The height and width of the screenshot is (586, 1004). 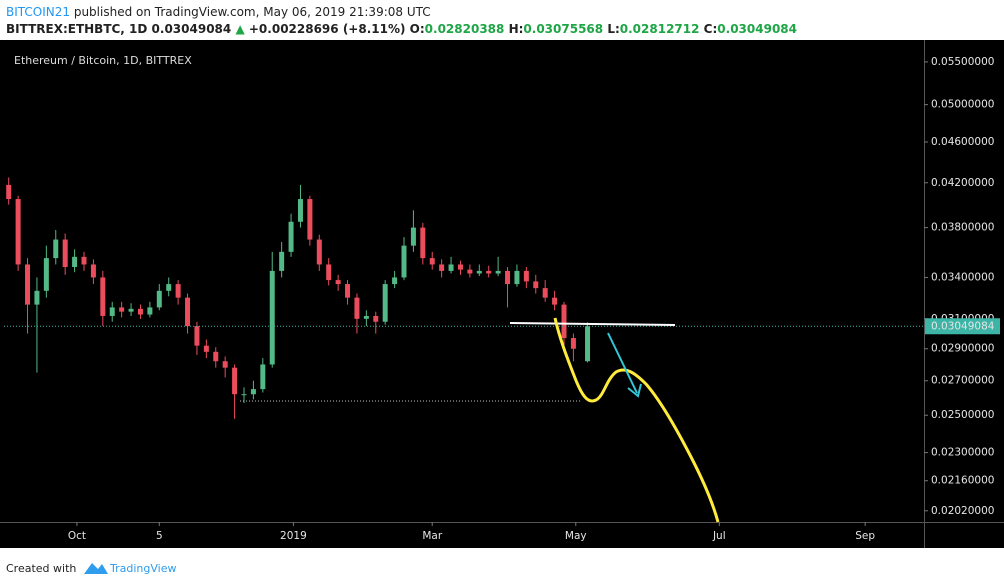 I want to click on drawn-level, so click(x=592, y=324).